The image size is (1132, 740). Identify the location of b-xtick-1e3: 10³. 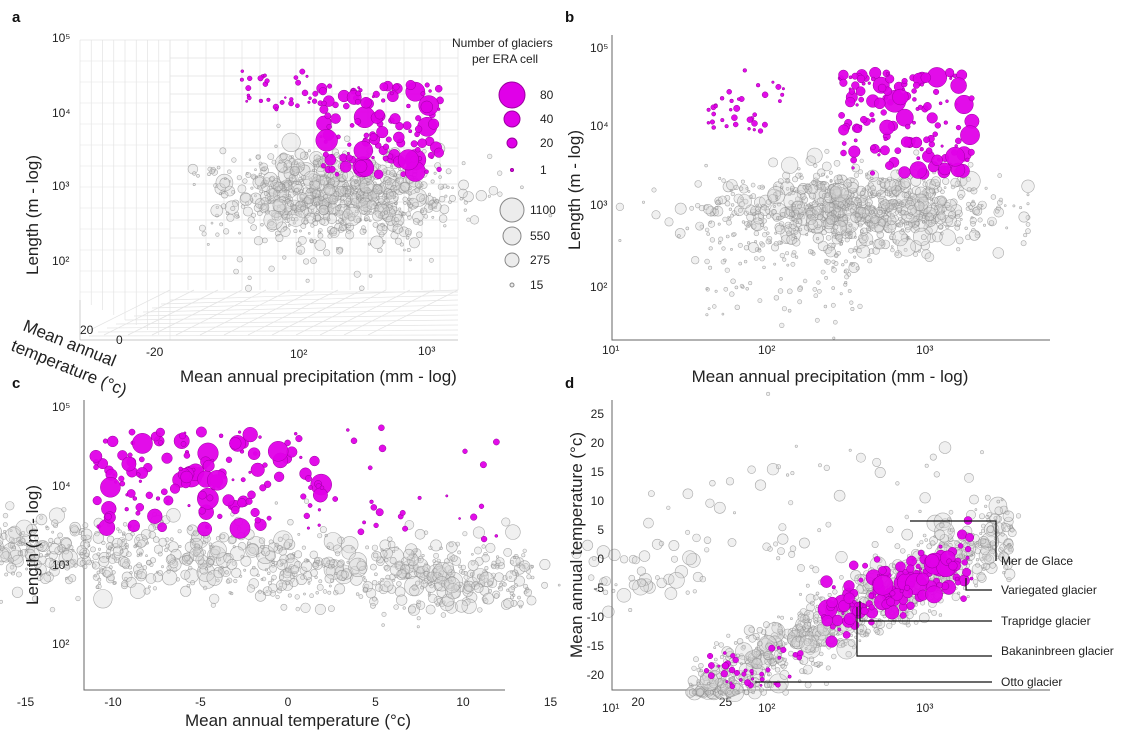
(924, 350).